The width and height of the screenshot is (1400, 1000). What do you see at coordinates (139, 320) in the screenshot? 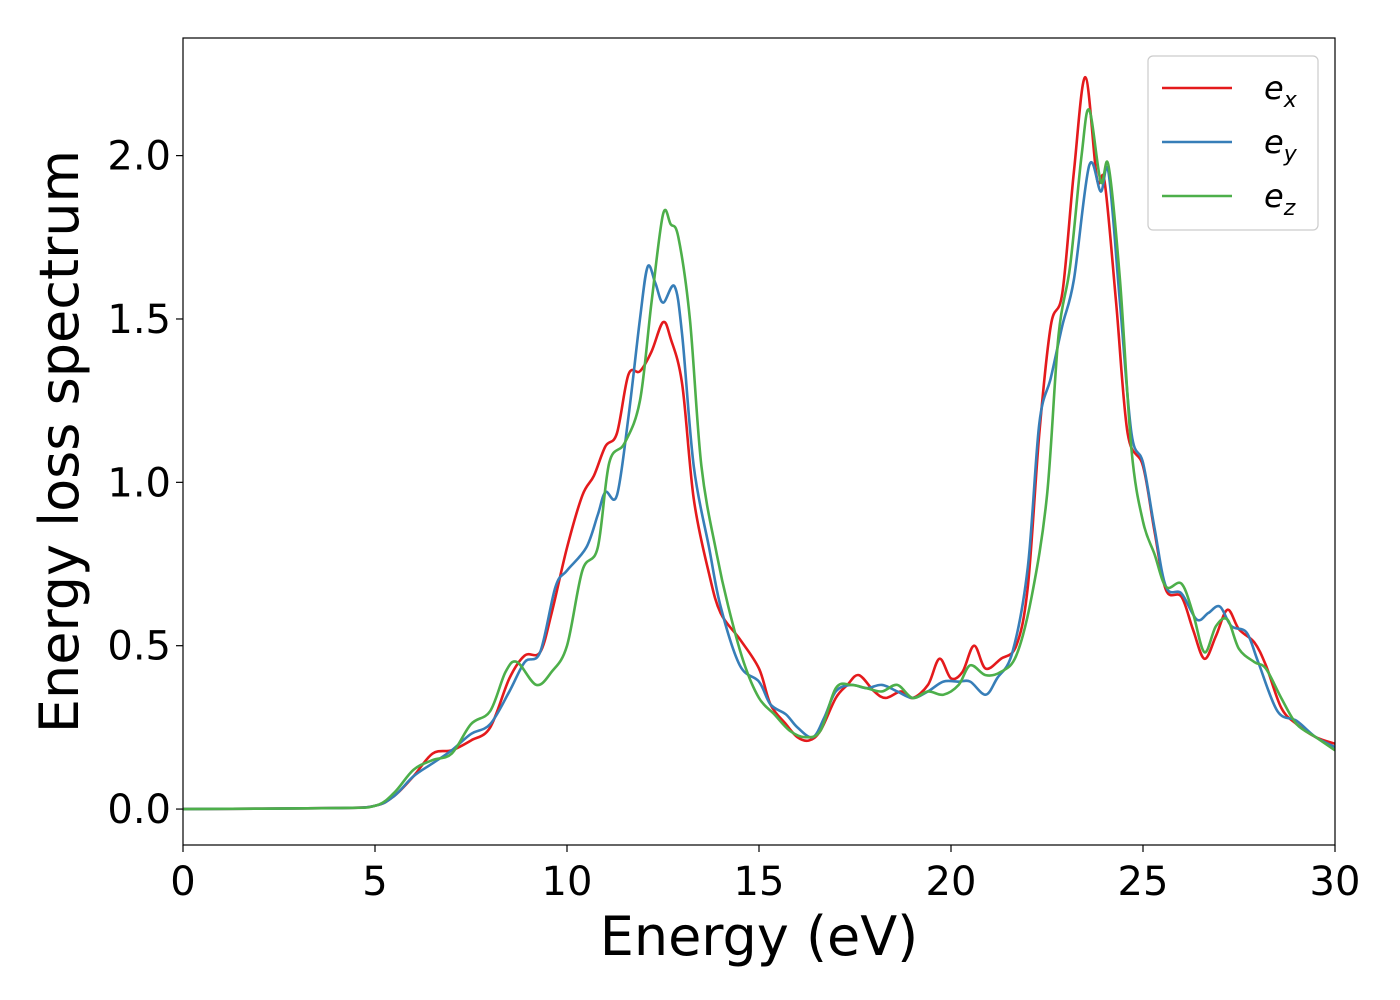
I see `y-tick-label: 1.5` at bounding box center [139, 320].